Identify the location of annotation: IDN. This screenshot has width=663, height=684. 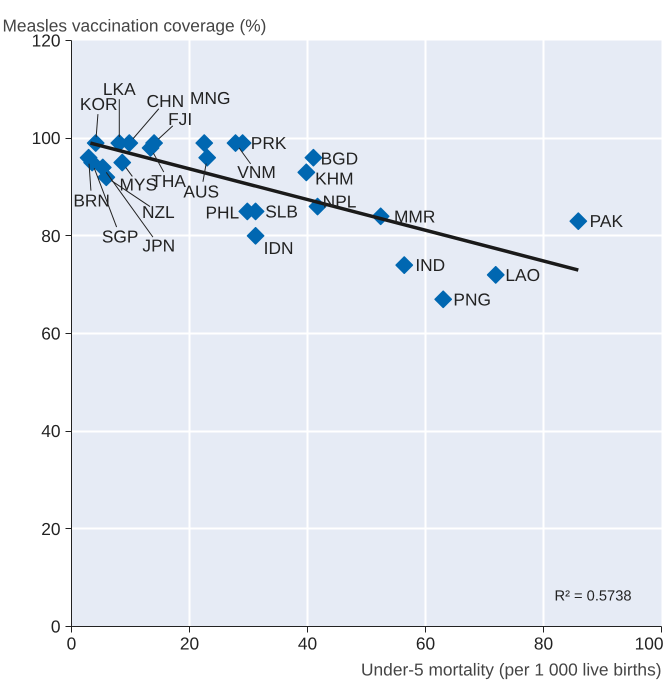
(279, 248).